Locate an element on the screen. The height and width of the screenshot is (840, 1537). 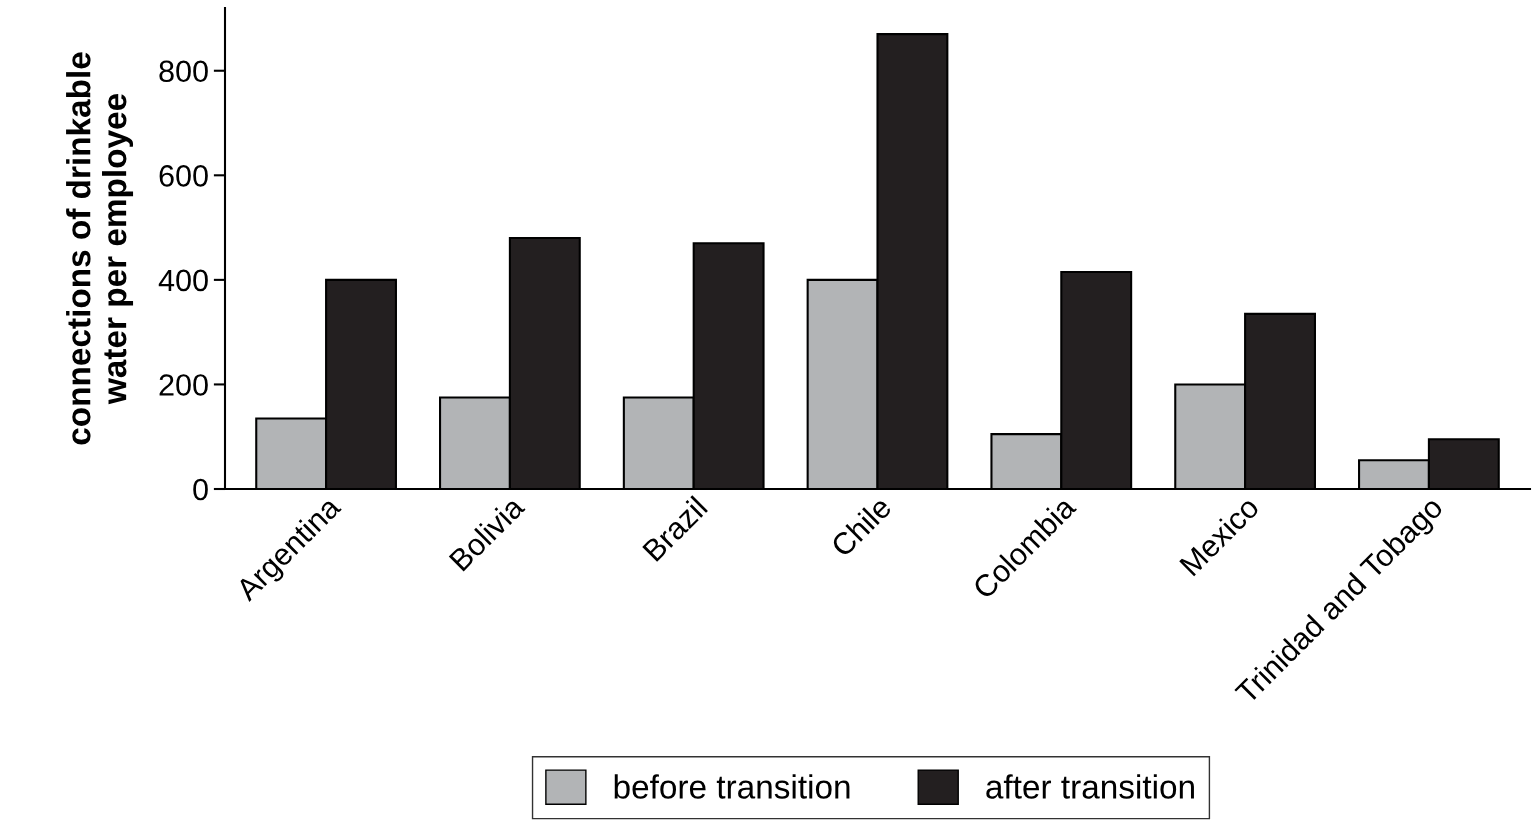
y-axis-title: connections of drinkable water per employee is located at coordinates (100, 248).